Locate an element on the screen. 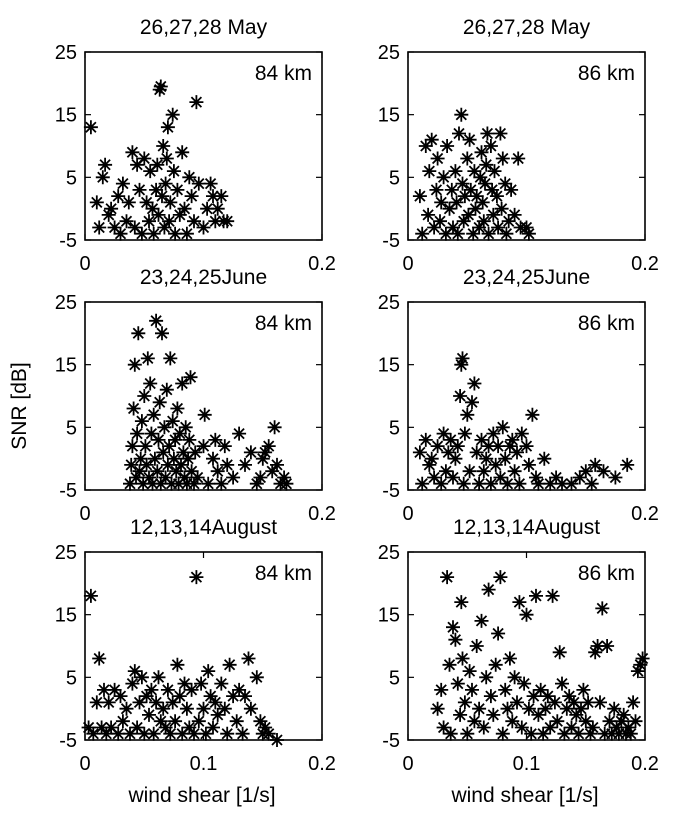  shared-x-axis-label-right: wind shear [1/s] is located at coordinates (524, 795).